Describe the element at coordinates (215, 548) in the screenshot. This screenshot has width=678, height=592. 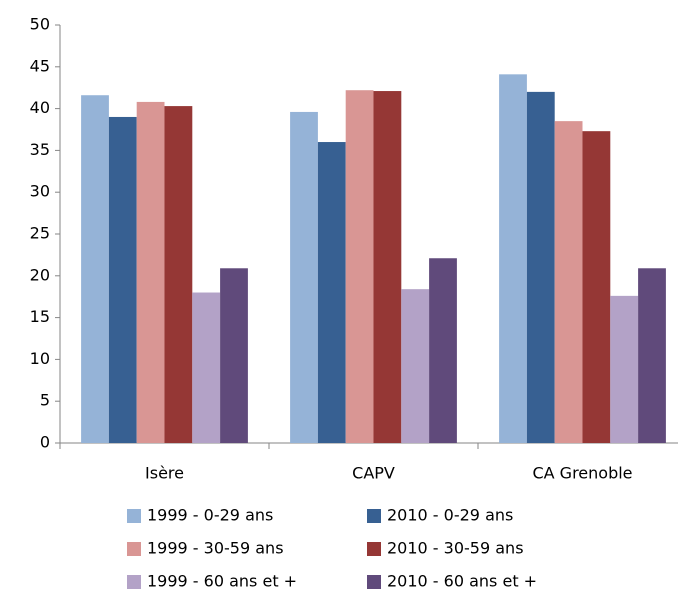
I see `legend-label: 1999 - 30-59 ans` at that location.